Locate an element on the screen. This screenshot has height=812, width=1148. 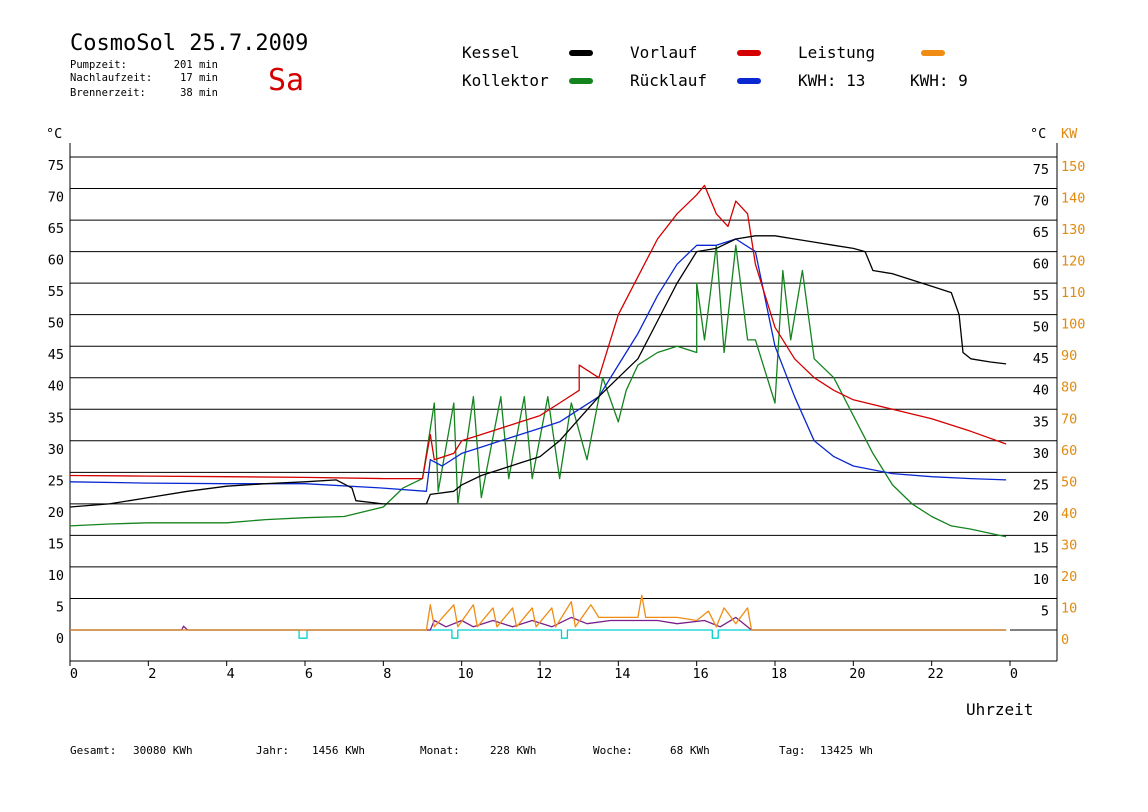
footer-jahr-value: 1456 KWh is located at coordinates (338, 750).